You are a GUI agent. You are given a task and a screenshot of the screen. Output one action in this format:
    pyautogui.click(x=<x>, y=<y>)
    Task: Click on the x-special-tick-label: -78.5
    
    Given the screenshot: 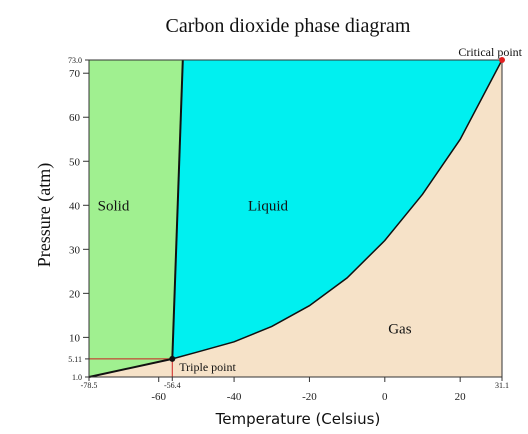 What is the action you would take?
    pyautogui.click(x=89, y=385)
    